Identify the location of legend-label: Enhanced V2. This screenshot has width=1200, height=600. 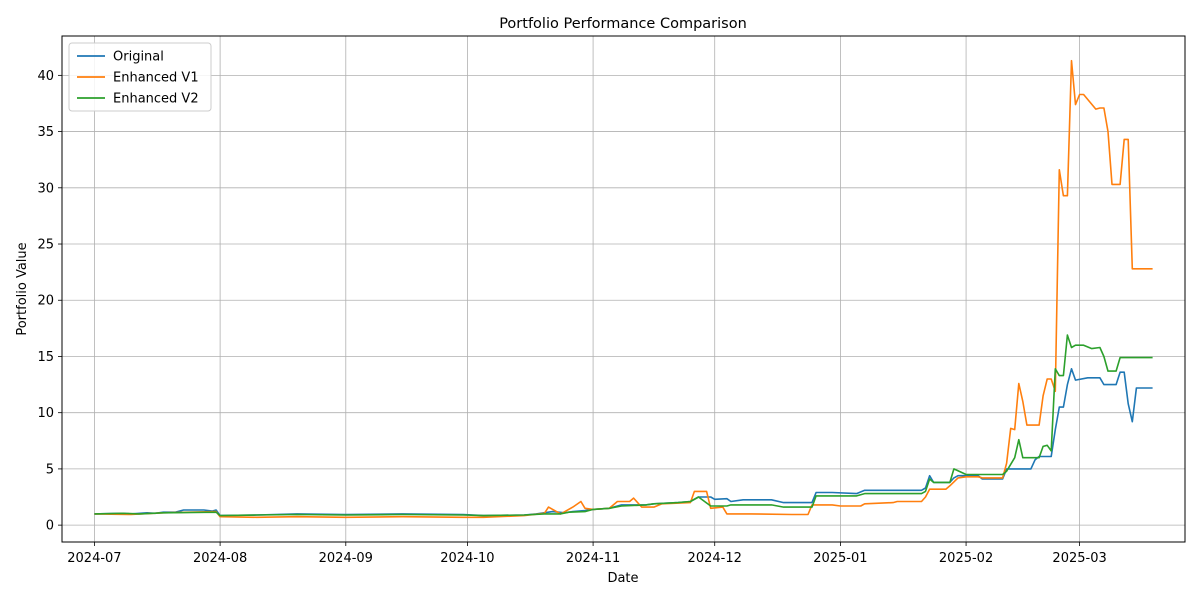
(156, 99).